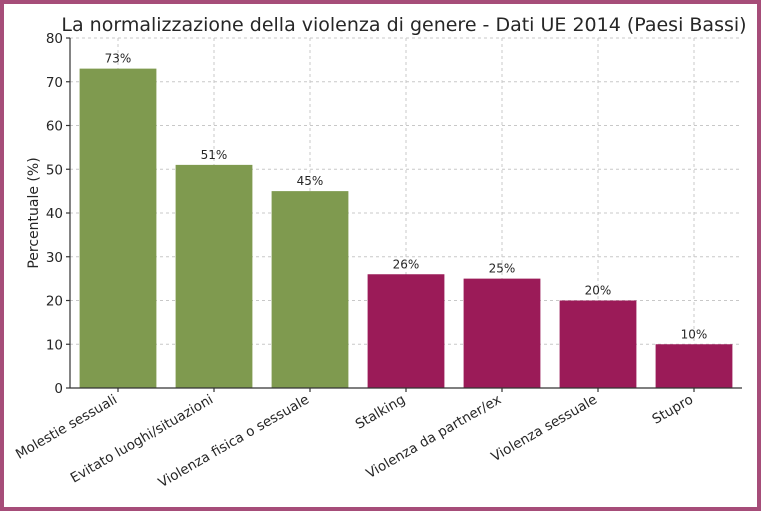  I want to click on data-label: 10%, so click(694, 334).